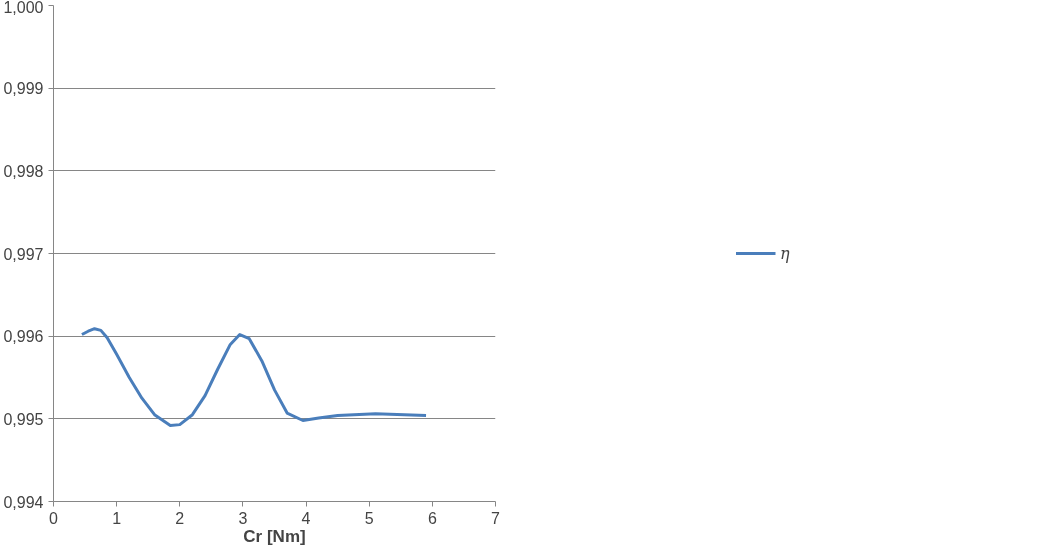 Image resolution: width=1045 pixels, height=553 pixels. Describe the element at coordinates (274, 536) in the screenshot. I see `x-axis-title: Cr [Nm]` at that location.